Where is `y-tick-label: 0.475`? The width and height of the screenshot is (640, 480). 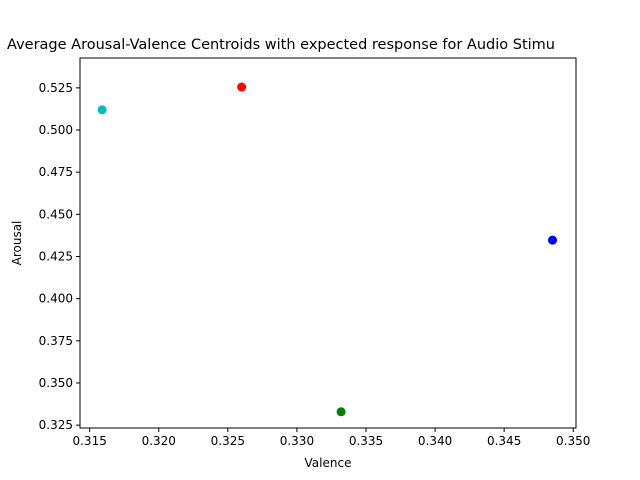 y-tick-label: 0.475 is located at coordinates (56, 172).